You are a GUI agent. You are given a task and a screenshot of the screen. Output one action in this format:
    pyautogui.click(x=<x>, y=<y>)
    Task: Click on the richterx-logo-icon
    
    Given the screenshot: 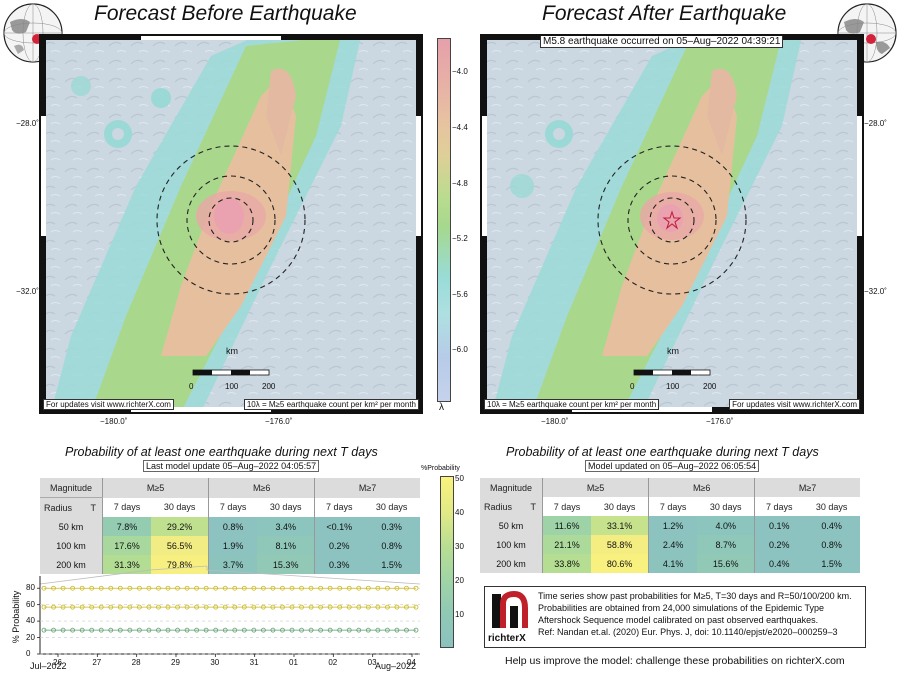 What is the action you would take?
    pyautogui.click(x=509, y=611)
    